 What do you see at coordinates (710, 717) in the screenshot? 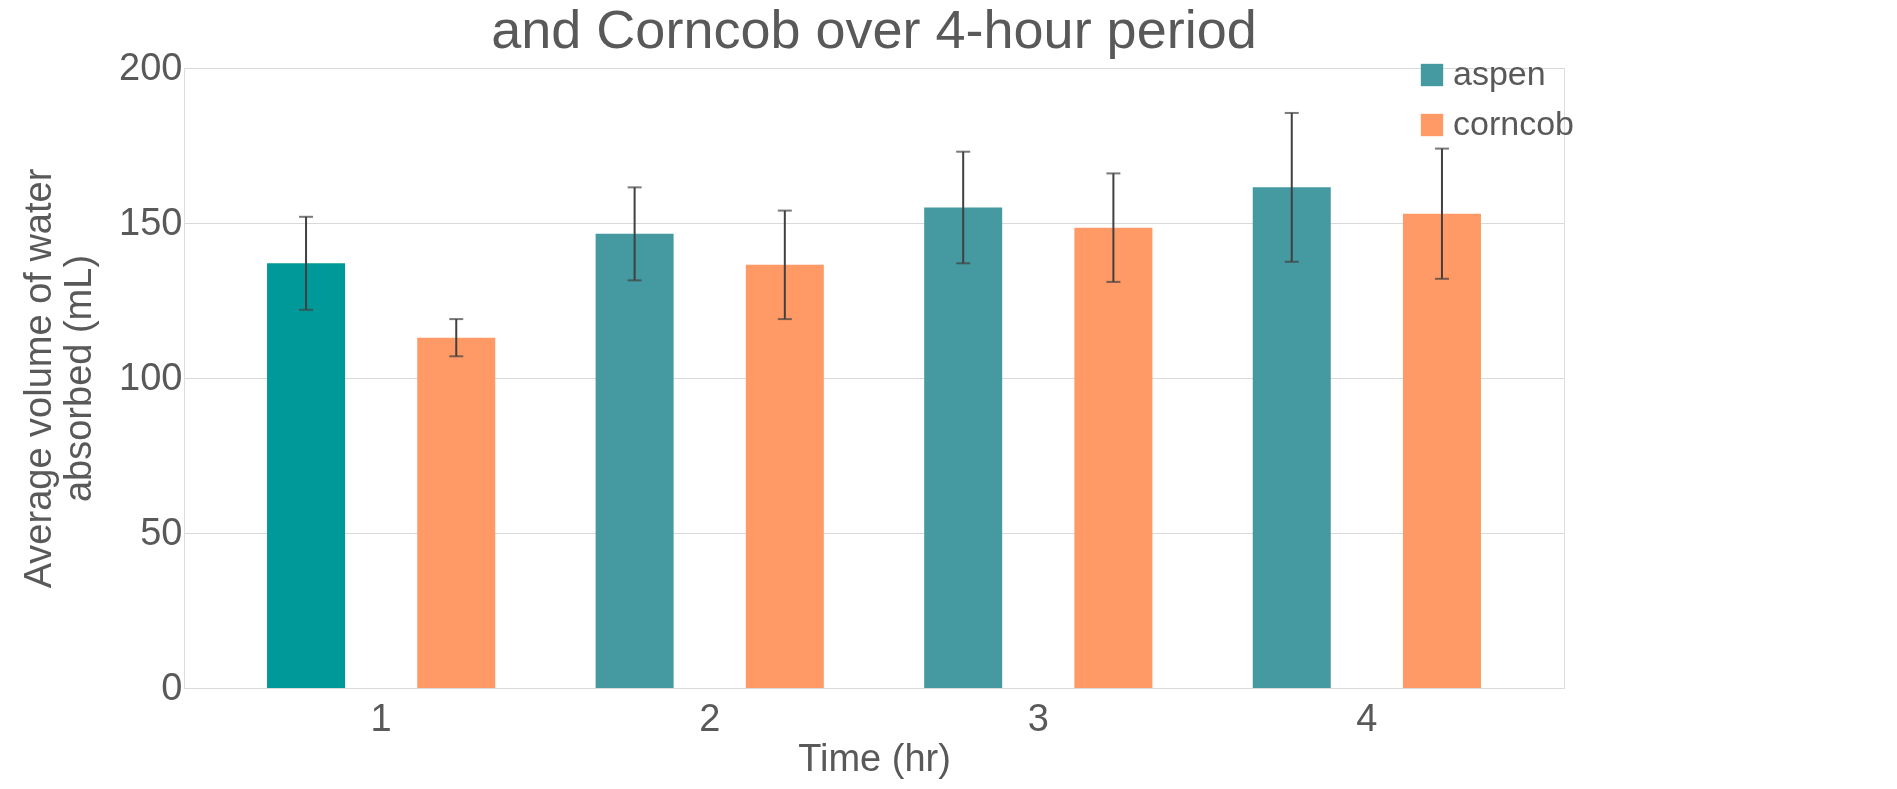
I see `x-tick-label: 2` at bounding box center [710, 717].